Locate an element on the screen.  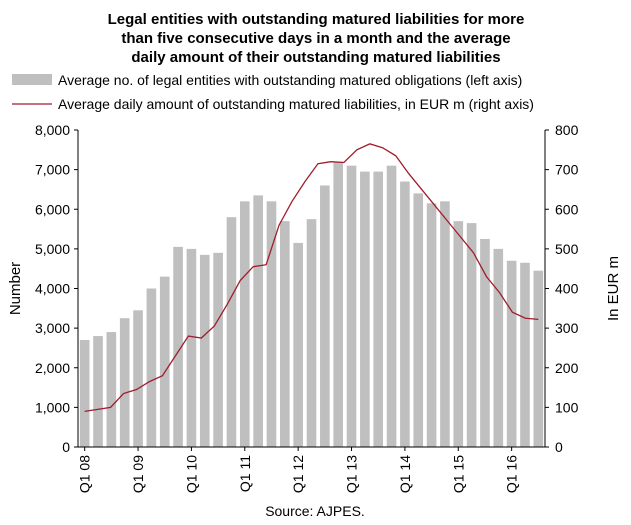
right-tick-label: 200 is located at coordinates (567, 368).